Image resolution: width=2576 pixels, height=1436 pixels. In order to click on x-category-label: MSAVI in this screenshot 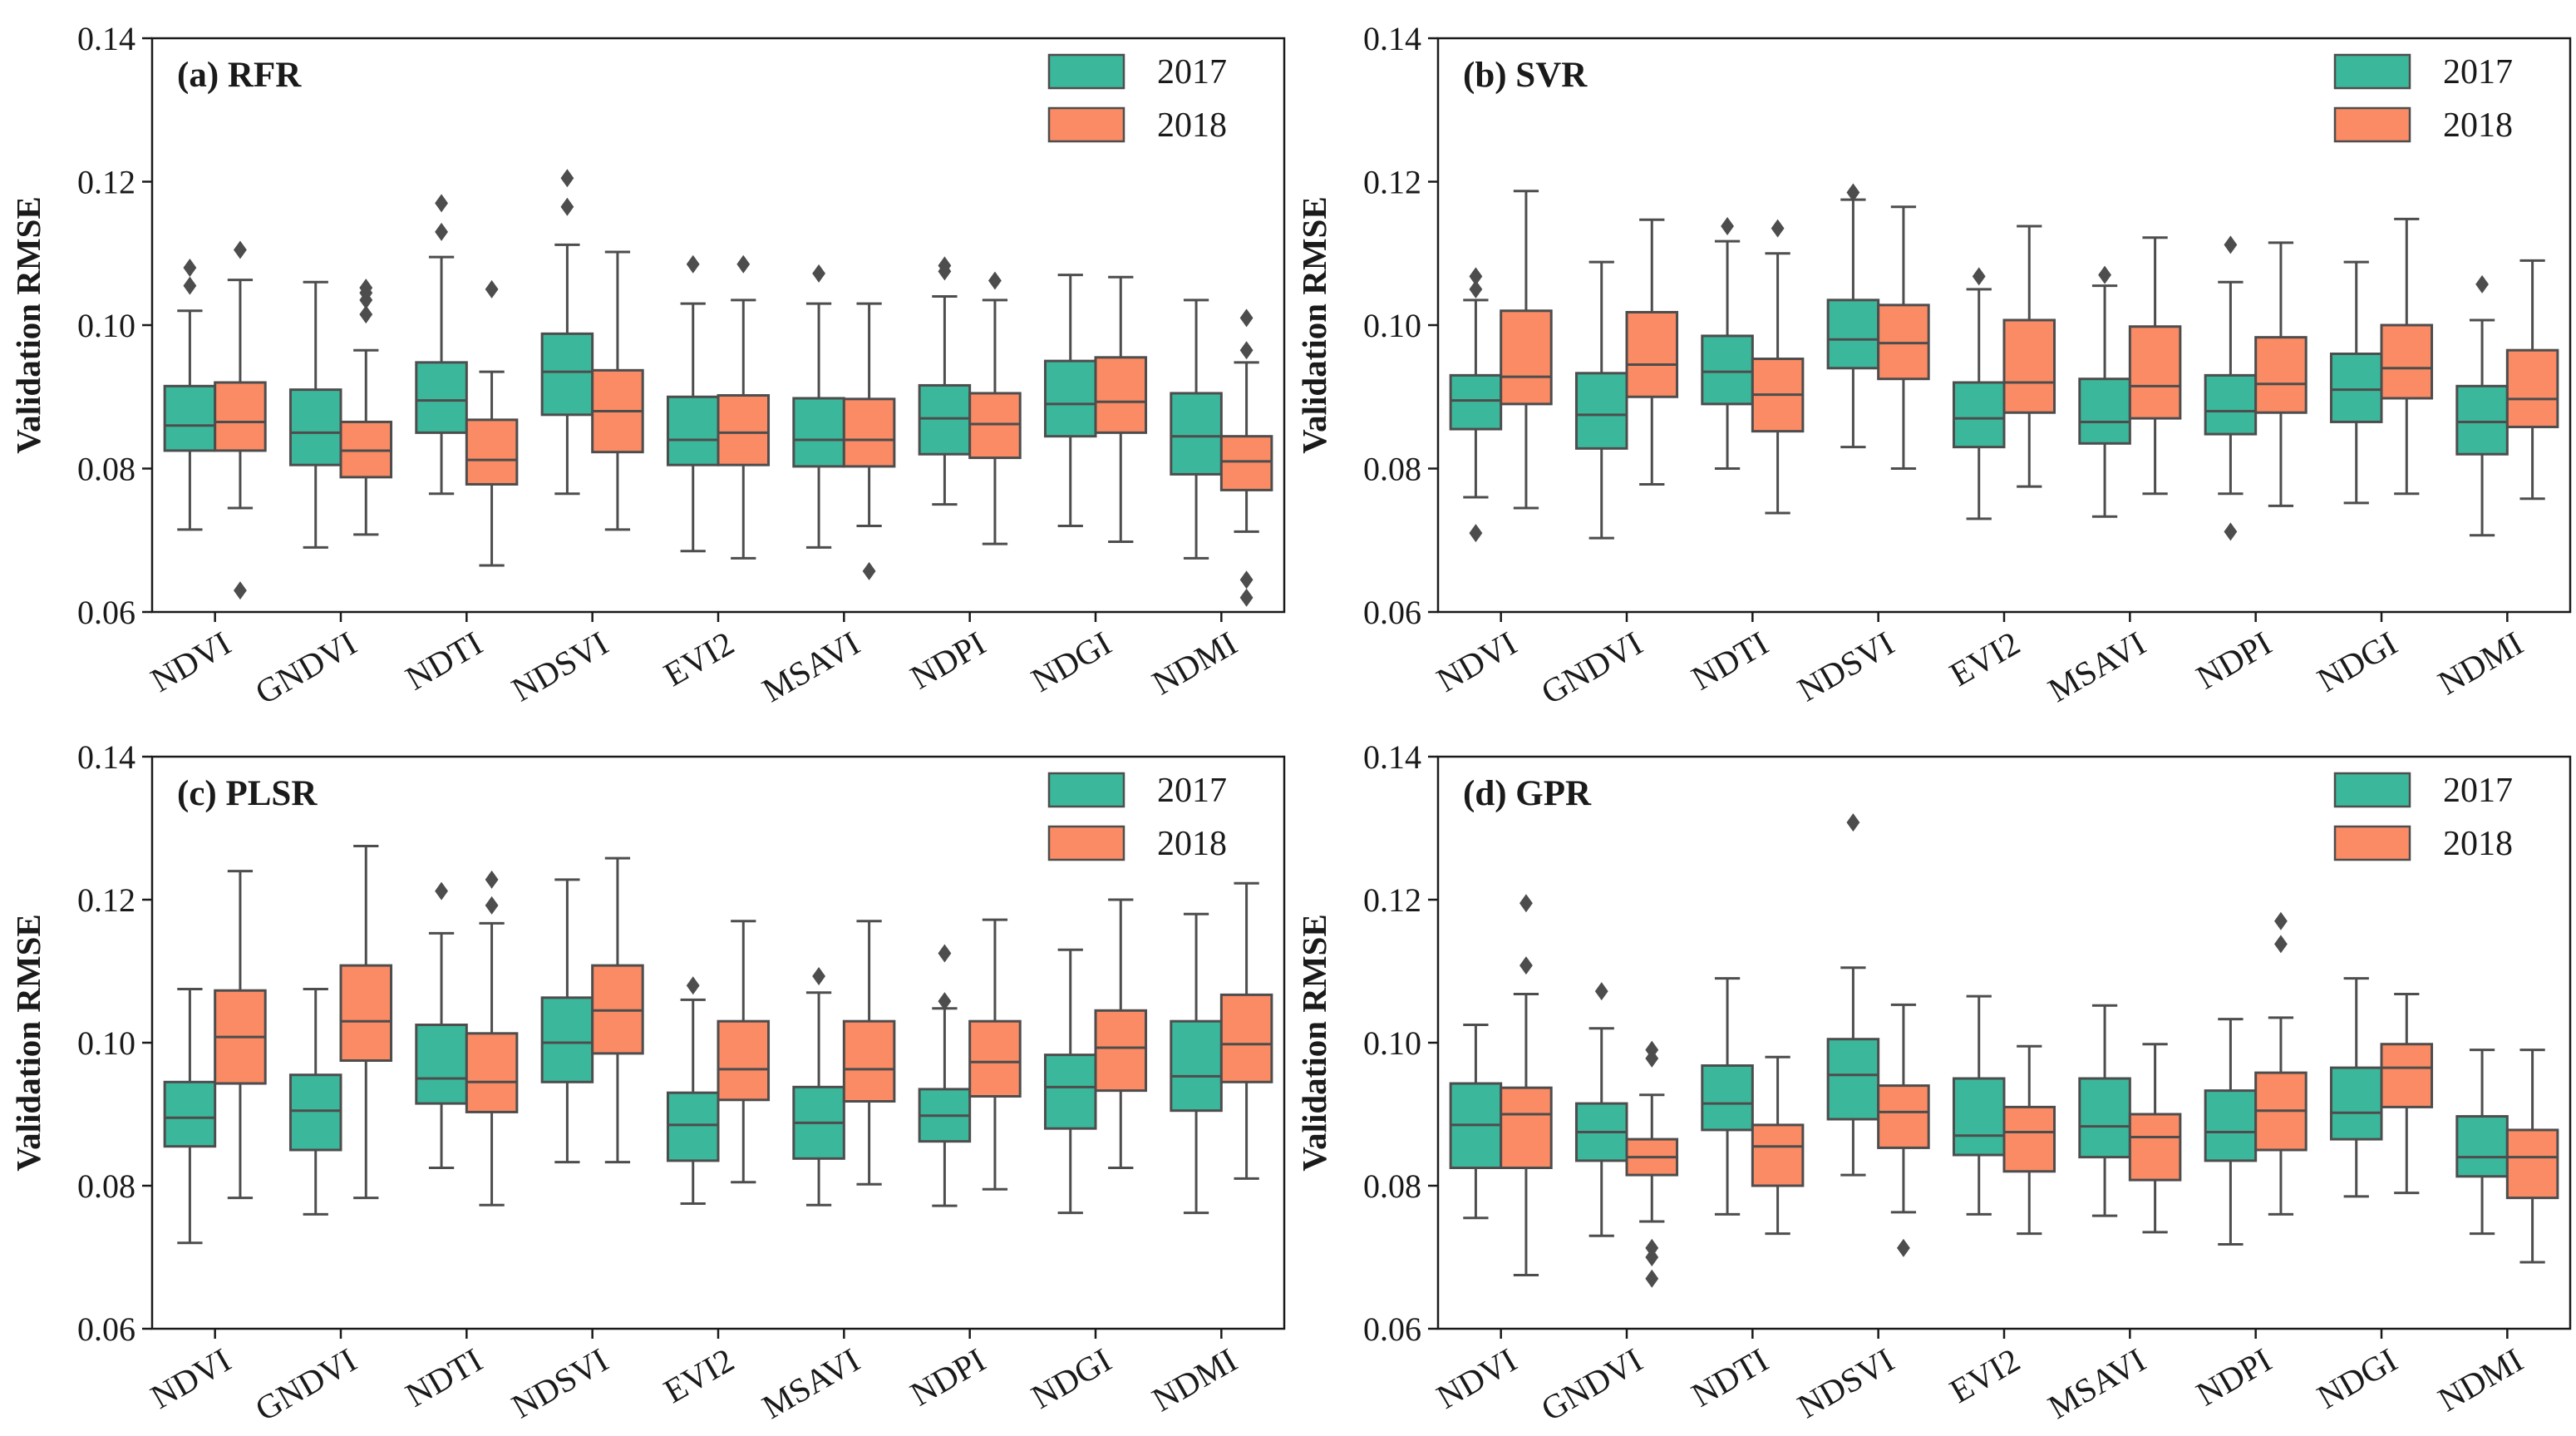, I will do `click(811, 1383)`.